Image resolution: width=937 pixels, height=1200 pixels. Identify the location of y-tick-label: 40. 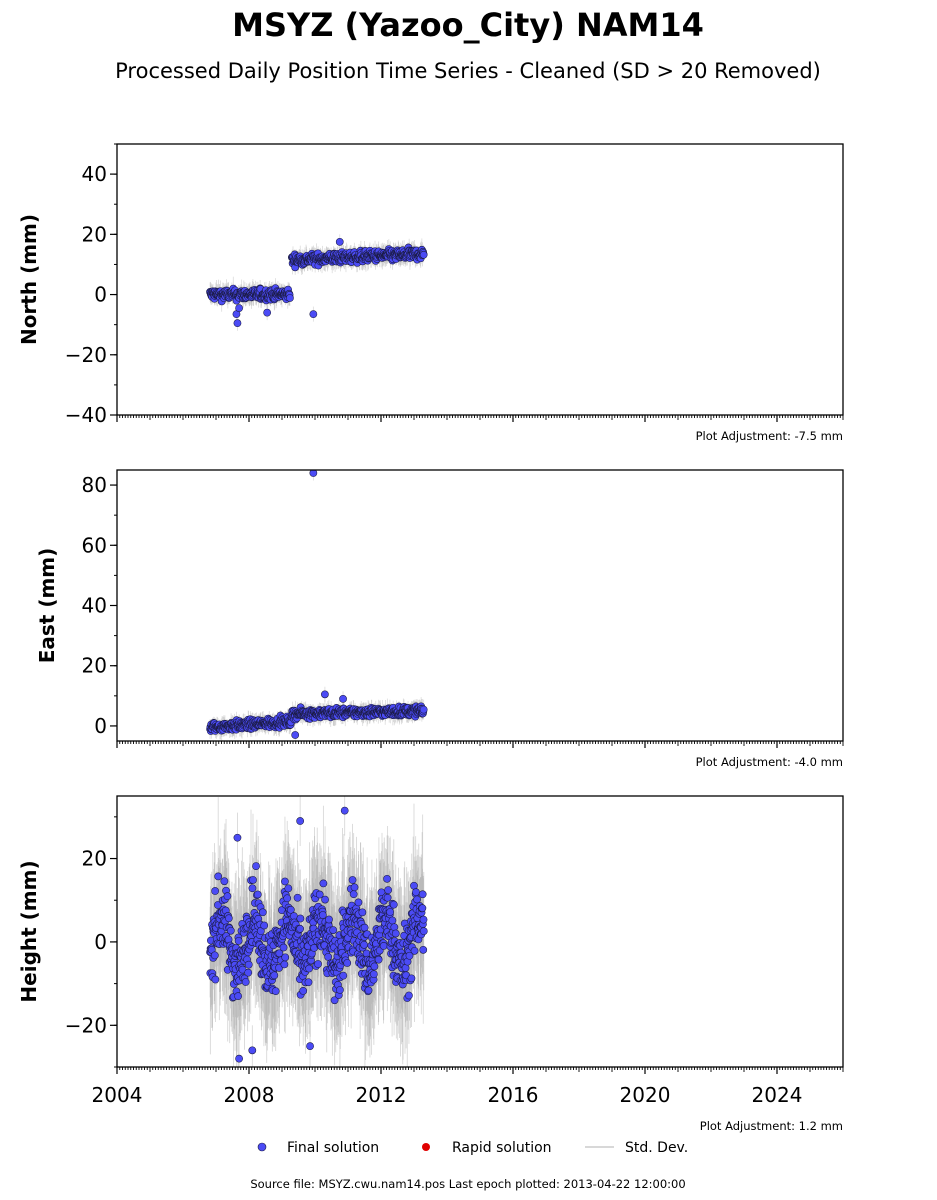
(94, 606).